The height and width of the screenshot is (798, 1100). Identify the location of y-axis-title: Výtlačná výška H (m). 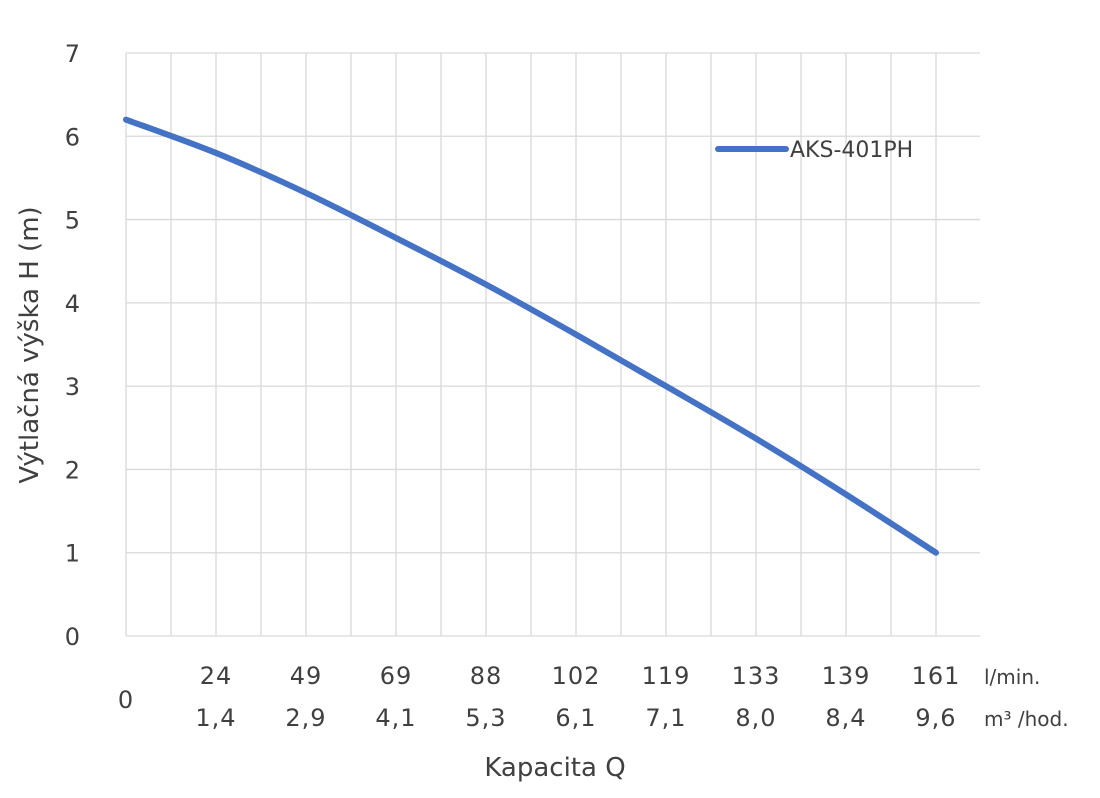
(30, 344).